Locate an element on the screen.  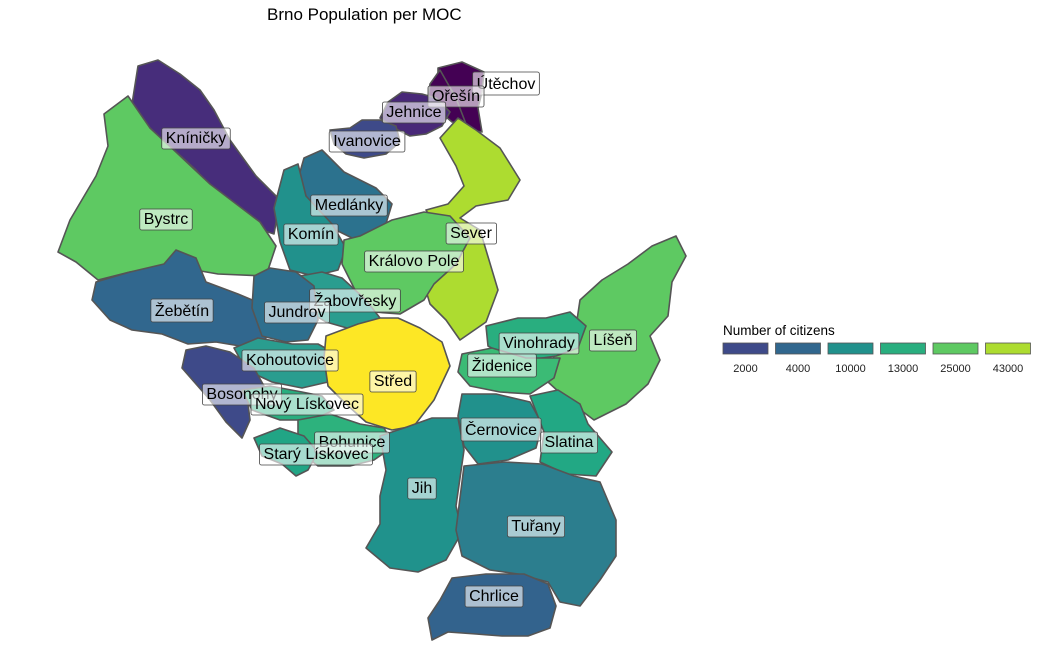
label-novy-liskovec: Nový Lískovec is located at coordinates (307, 404).